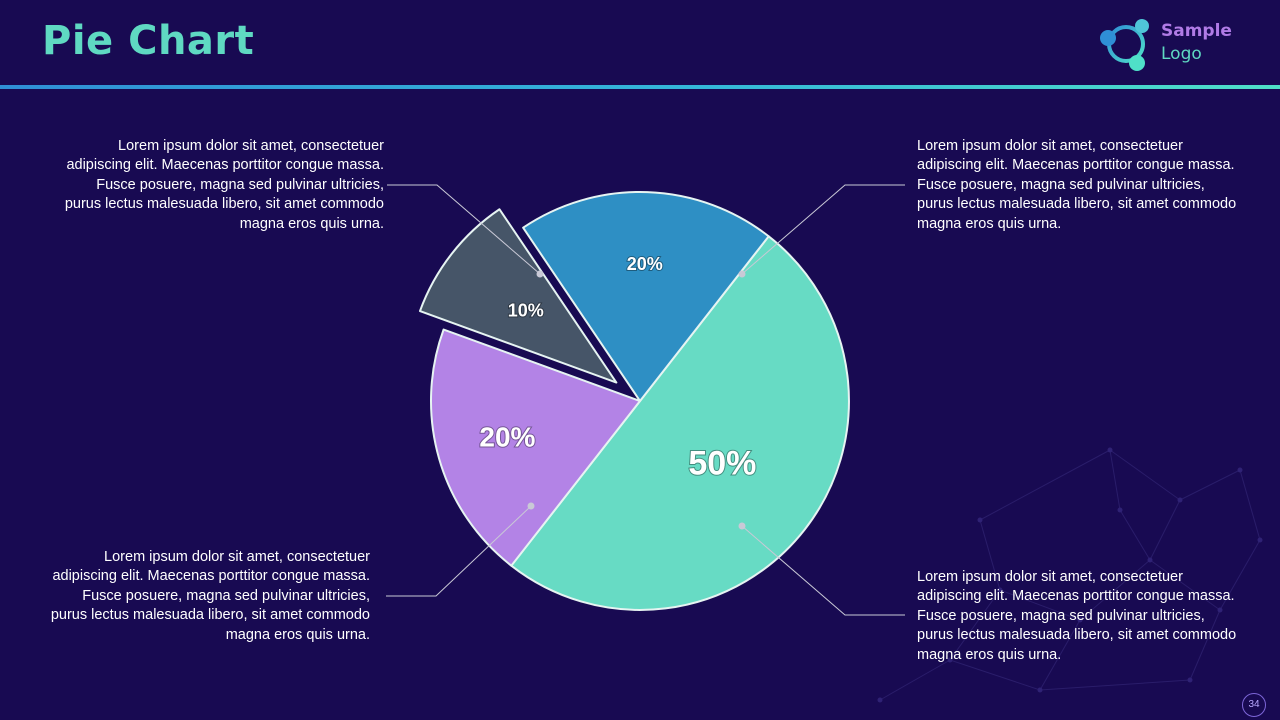 The image size is (1280, 720). I want to click on pie-slice-label: 50%, so click(722, 463).